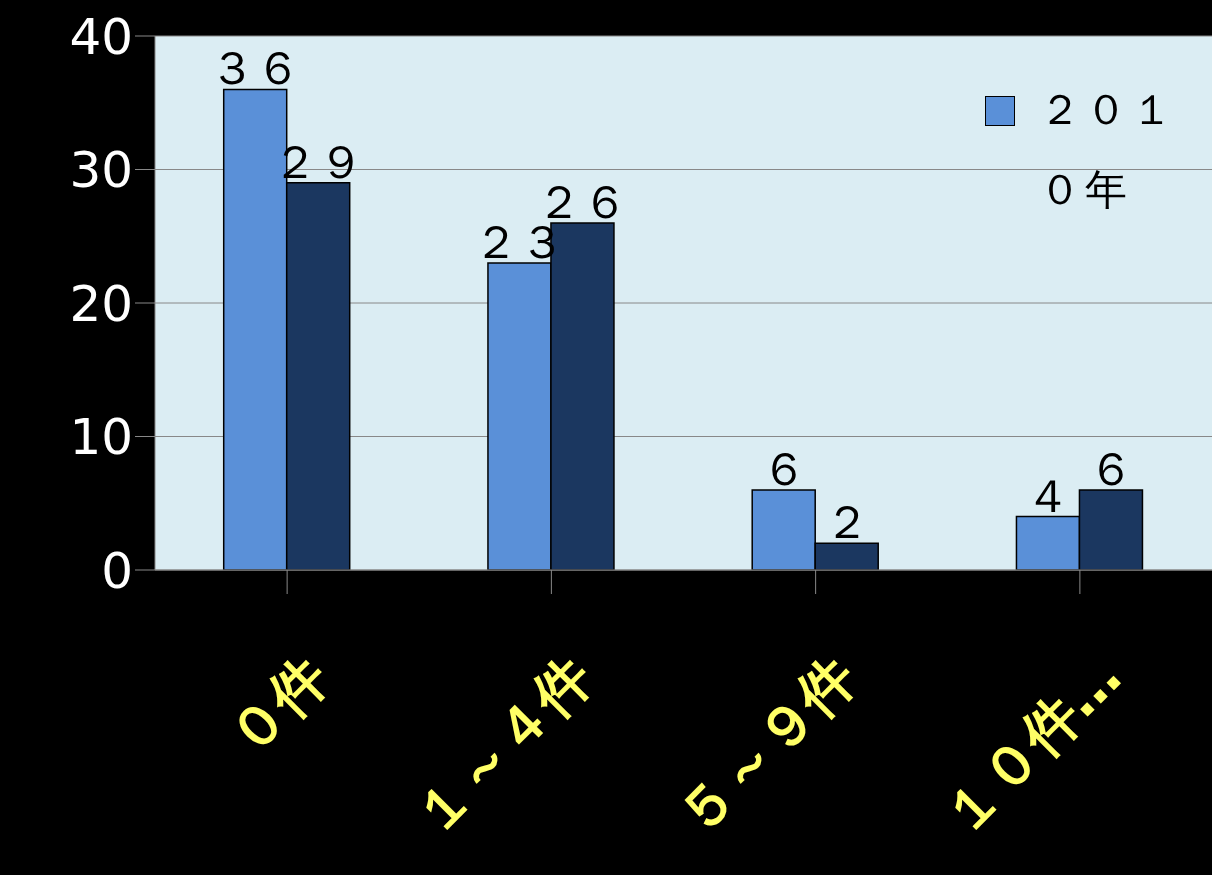  What do you see at coordinates (1108, 150) in the screenshot?
I see `legend-label: ２０１０年` at bounding box center [1108, 150].